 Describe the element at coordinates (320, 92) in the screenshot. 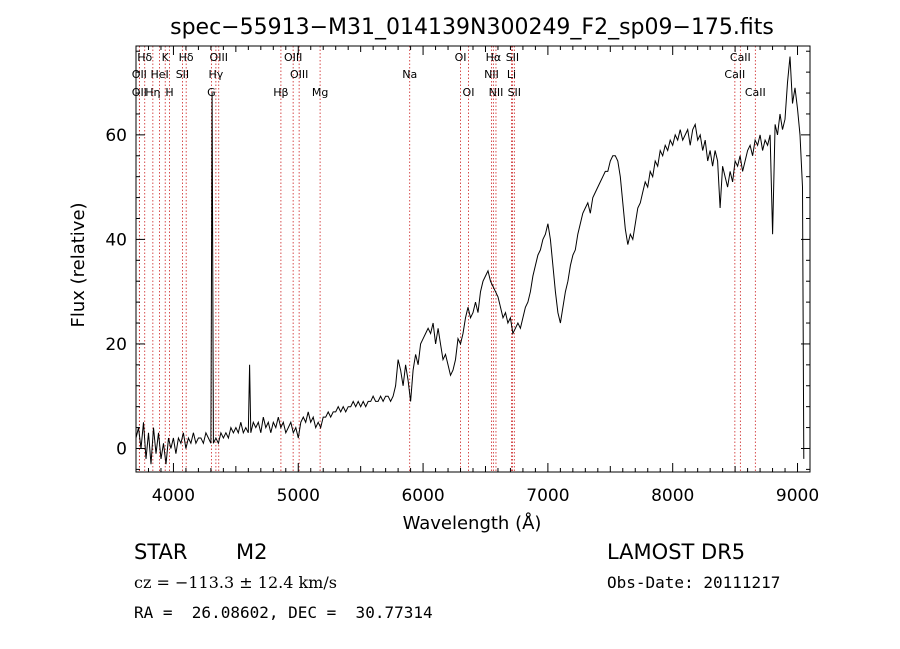

I see `spectral-line-label: Mg` at that location.